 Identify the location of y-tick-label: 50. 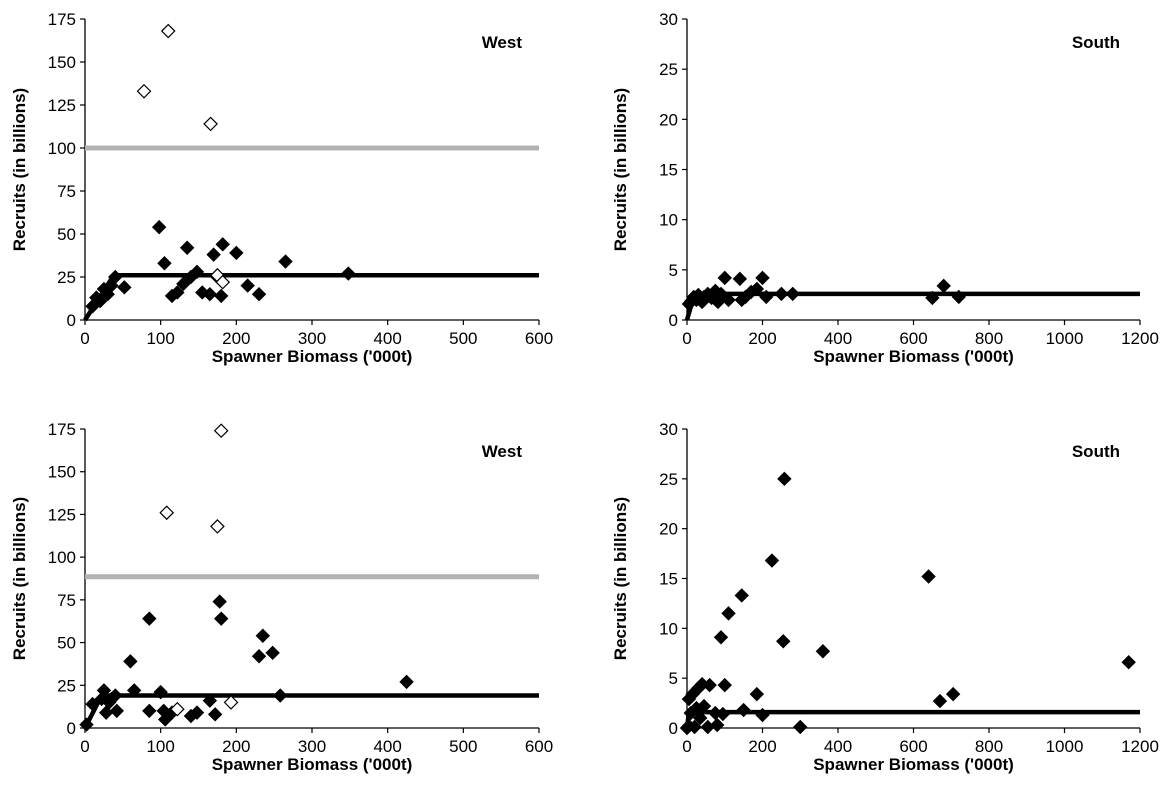
(66, 643).